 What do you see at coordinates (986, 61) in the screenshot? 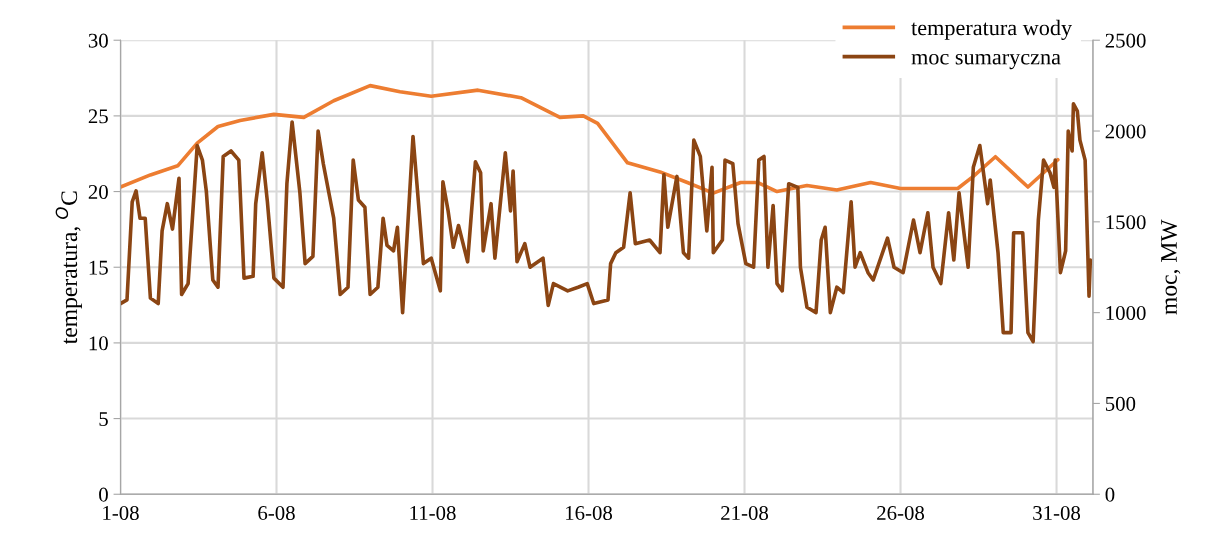
I see `legend-label: moc sumaryczna` at bounding box center [986, 61].